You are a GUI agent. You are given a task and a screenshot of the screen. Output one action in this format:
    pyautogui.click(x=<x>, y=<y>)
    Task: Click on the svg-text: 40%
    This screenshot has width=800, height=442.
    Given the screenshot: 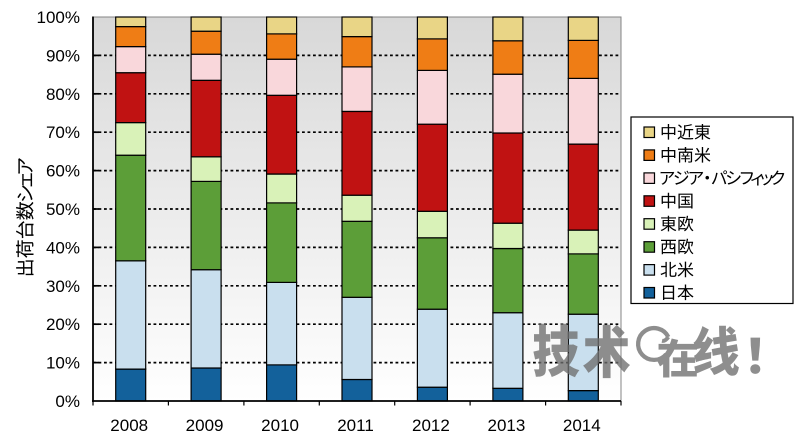 What is the action you would take?
    pyautogui.click(x=63, y=247)
    